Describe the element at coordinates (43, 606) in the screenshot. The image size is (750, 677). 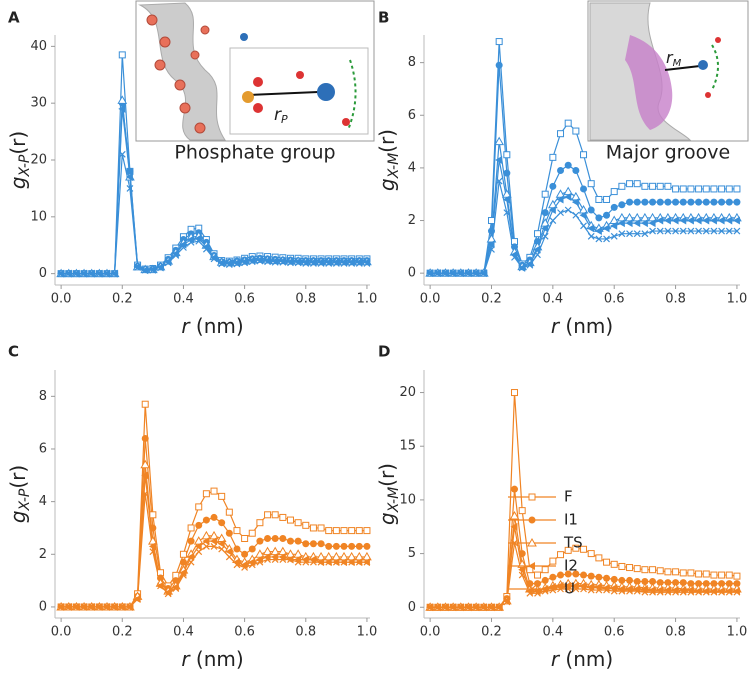
I see `y-tick-label: 0` at that location.